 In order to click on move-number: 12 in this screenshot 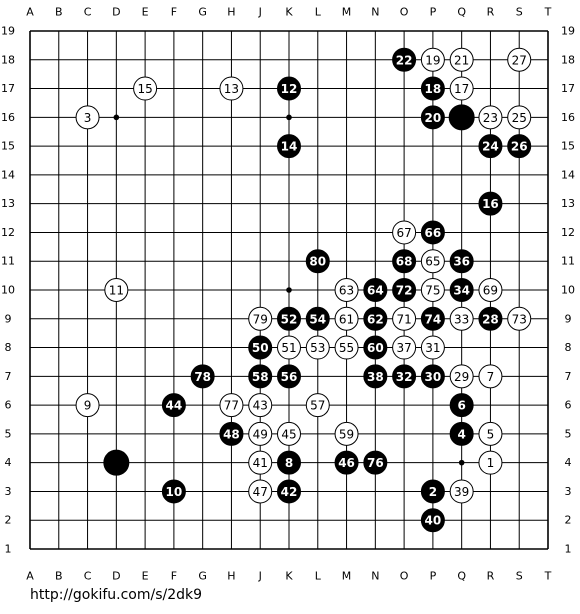, I will do `click(289, 89)`.